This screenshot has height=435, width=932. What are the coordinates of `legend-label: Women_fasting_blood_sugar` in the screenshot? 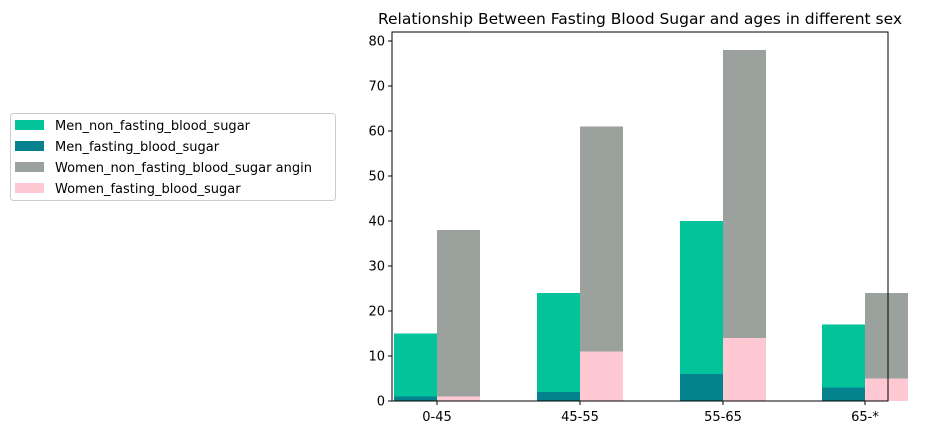 It's located at (148, 189).